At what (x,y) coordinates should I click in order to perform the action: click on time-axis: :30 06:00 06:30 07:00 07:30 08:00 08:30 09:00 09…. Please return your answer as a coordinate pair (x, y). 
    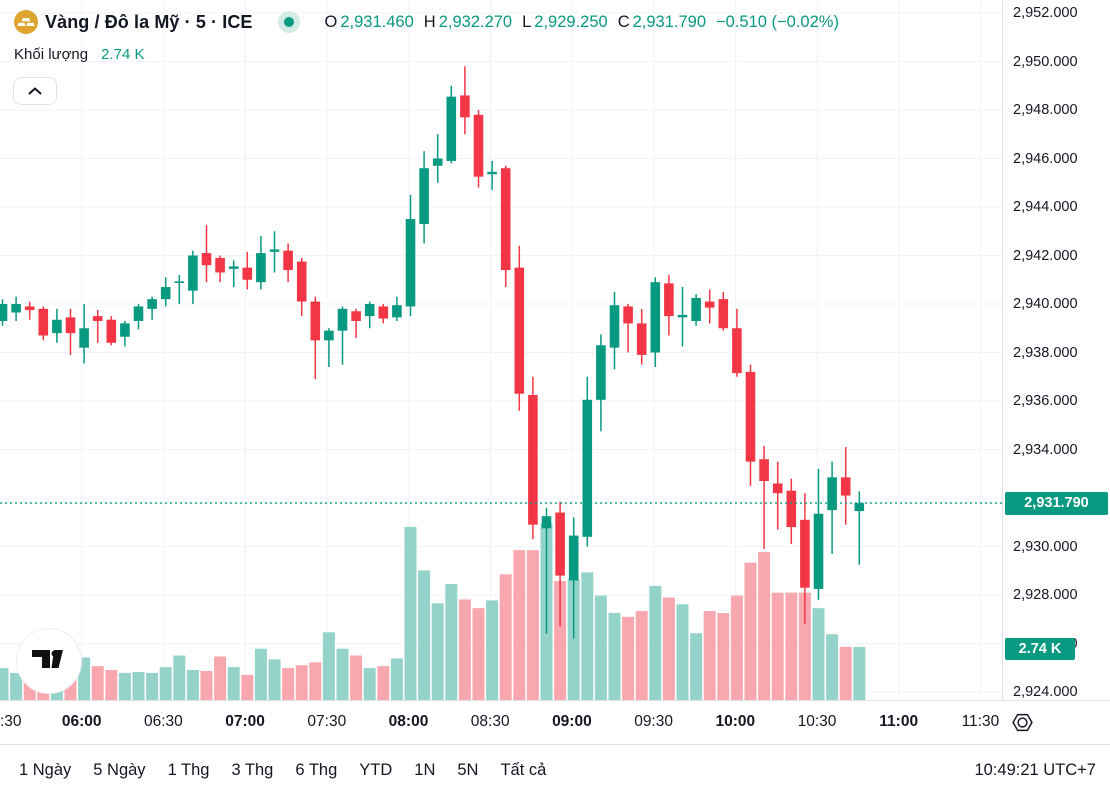
    Looking at the image, I should click on (555, 722).